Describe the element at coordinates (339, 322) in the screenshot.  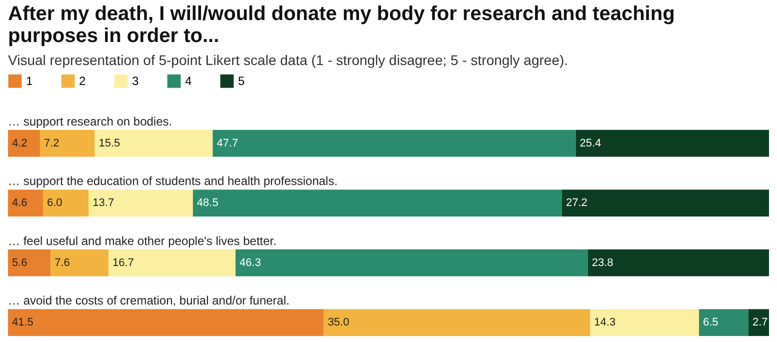
I see `data-label: 35.0` at that location.